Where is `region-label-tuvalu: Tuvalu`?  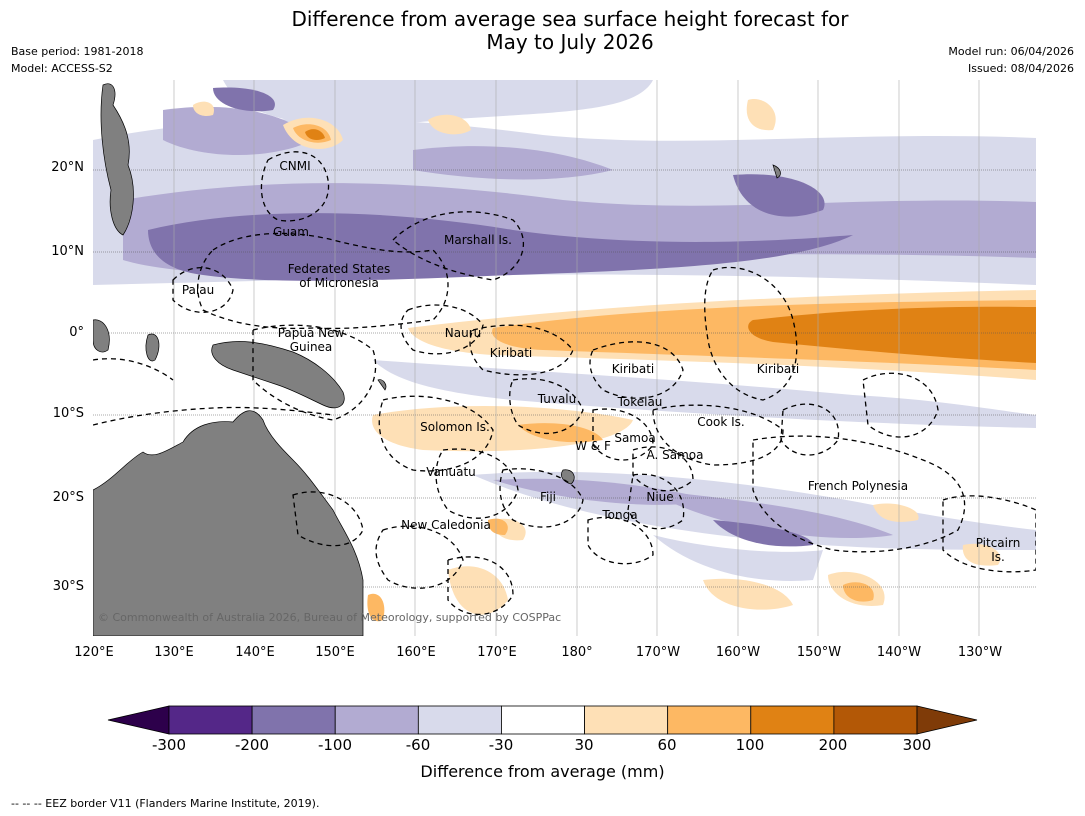
region-label-tuvalu: Tuvalu is located at coordinates (557, 399).